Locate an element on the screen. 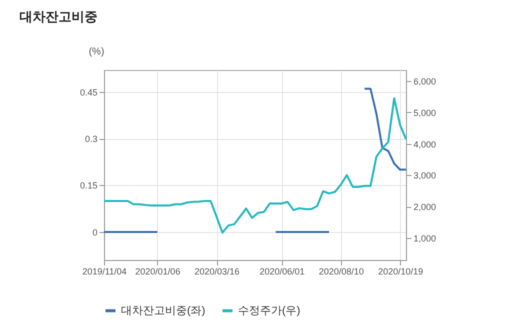 The width and height of the screenshot is (518, 324). y2-tick-label: 1,000 is located at coordinates (425, 239).